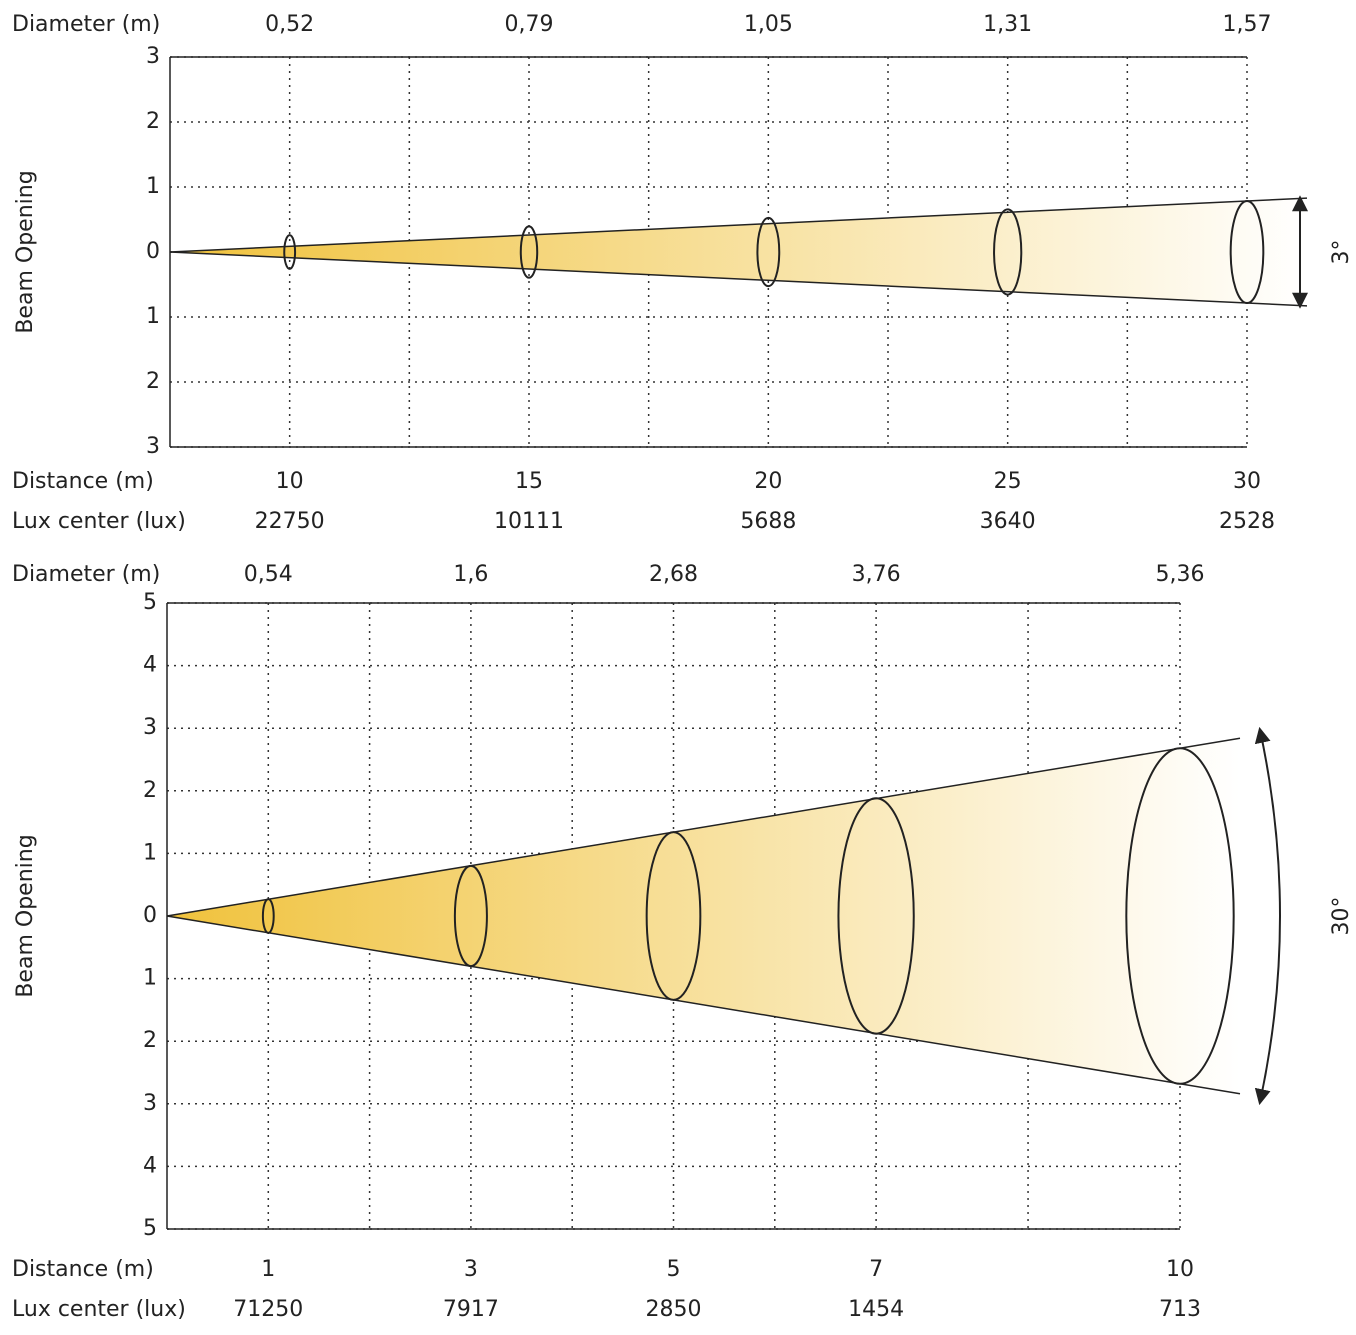 The image size is (1356, 1335). I want to click on diameter-label: 5,36, so click(1180, 574).